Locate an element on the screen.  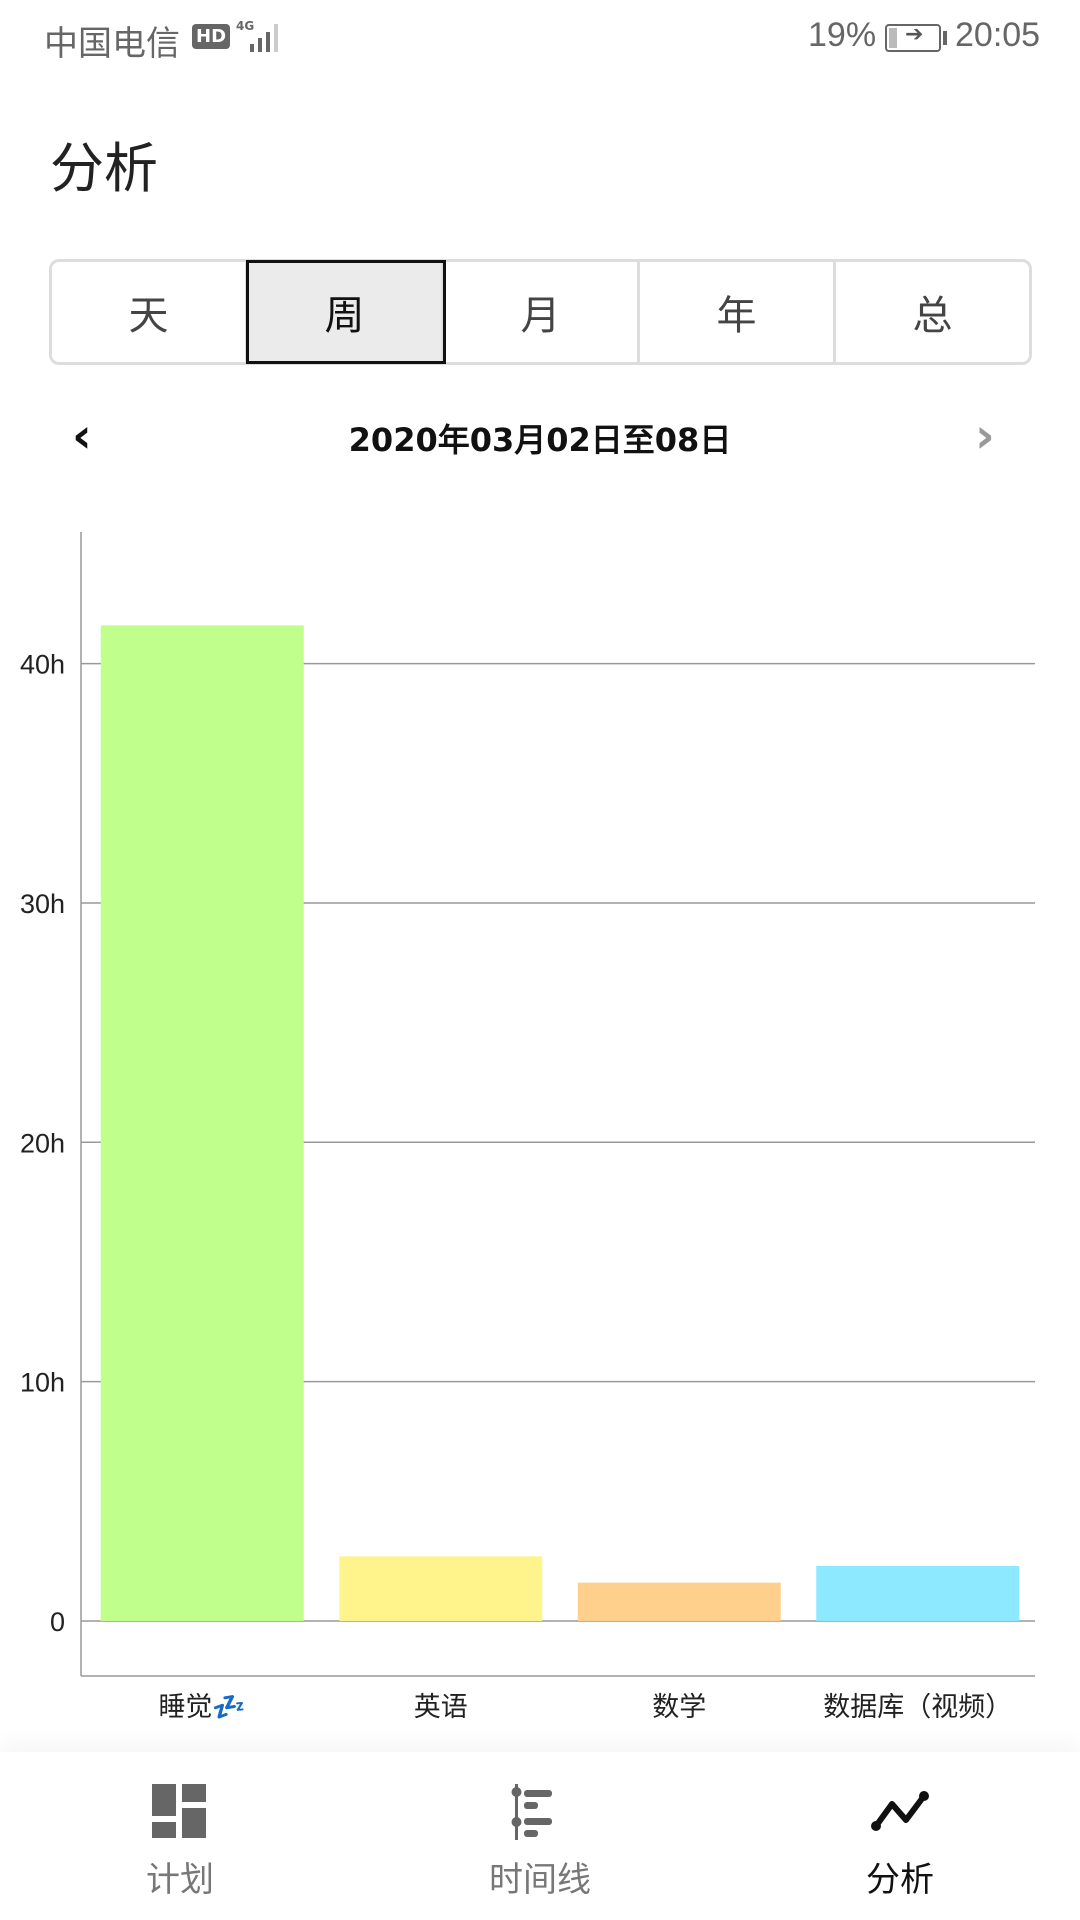
tab-week: 周 is located at coordinates (346, 312).